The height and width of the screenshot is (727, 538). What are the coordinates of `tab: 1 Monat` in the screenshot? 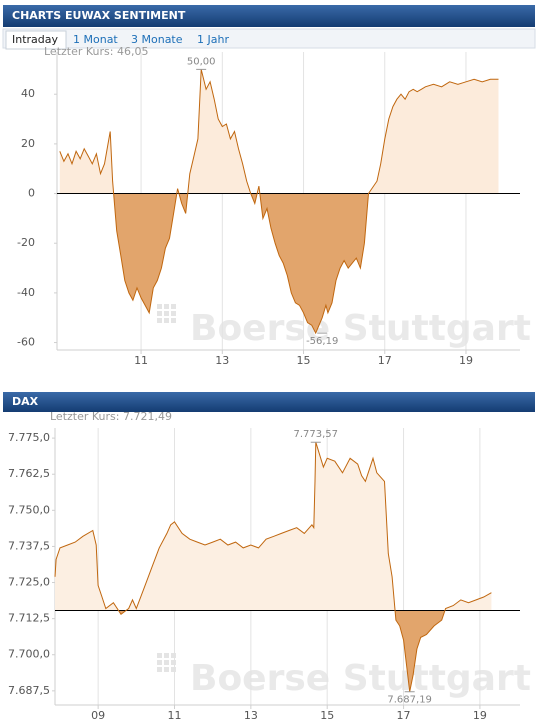 It's located at (95, 39).